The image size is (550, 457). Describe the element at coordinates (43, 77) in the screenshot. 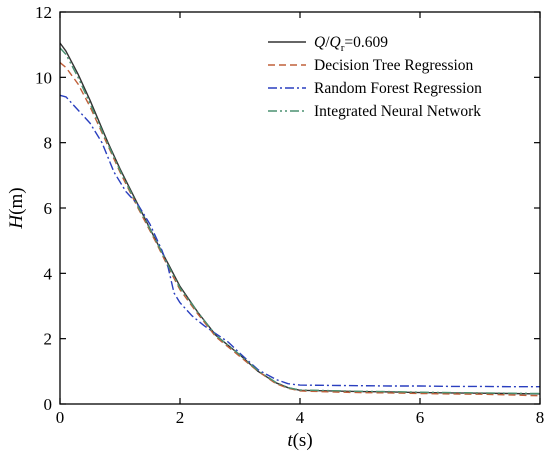

I see `y-tick-label: 10` at that location.